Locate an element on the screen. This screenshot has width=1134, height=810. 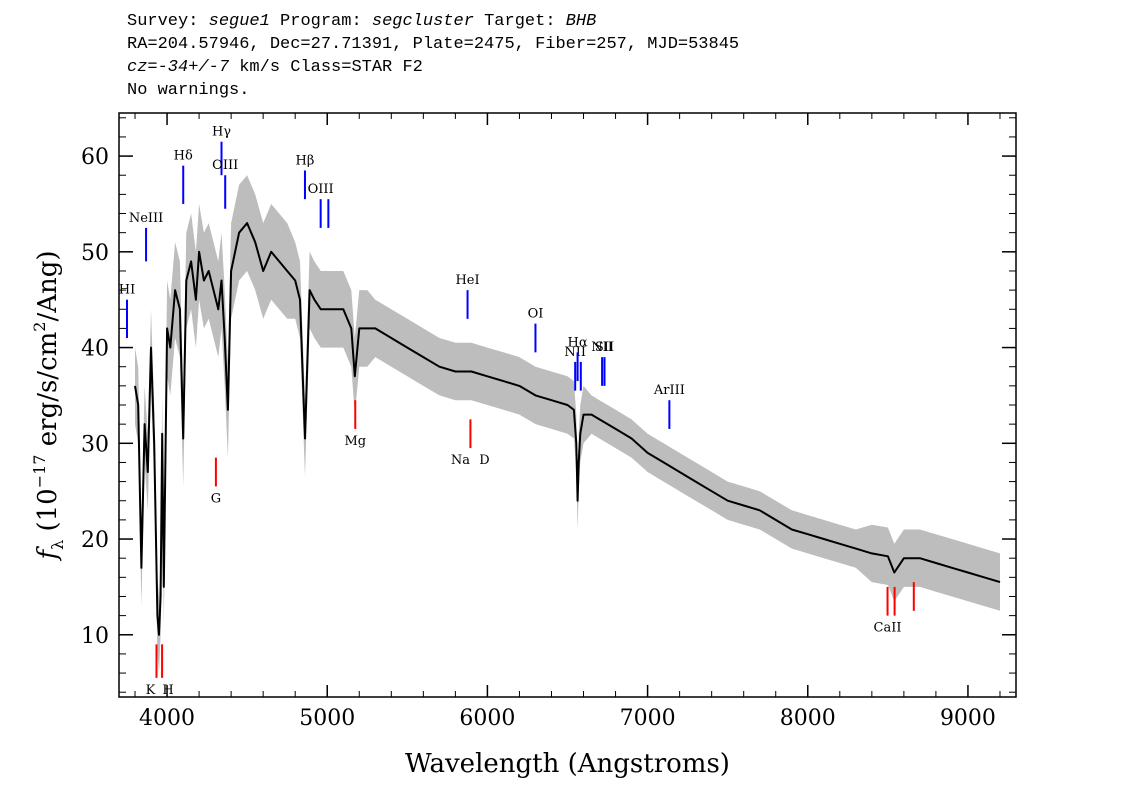
target-value: BHB is located at coordinates (581, 21).